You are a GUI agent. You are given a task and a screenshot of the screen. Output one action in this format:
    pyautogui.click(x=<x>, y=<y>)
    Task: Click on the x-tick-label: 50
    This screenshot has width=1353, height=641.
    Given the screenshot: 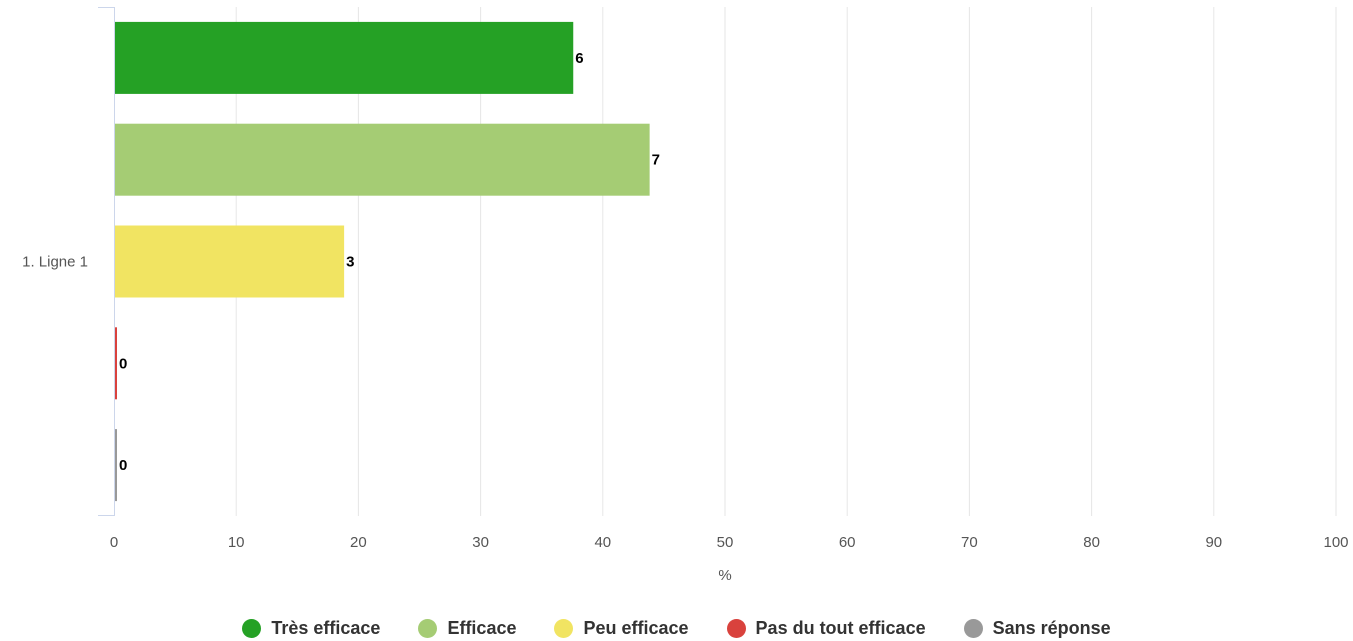 What is the action you would take?
    pyautogui.click(x=725, y=542)
    